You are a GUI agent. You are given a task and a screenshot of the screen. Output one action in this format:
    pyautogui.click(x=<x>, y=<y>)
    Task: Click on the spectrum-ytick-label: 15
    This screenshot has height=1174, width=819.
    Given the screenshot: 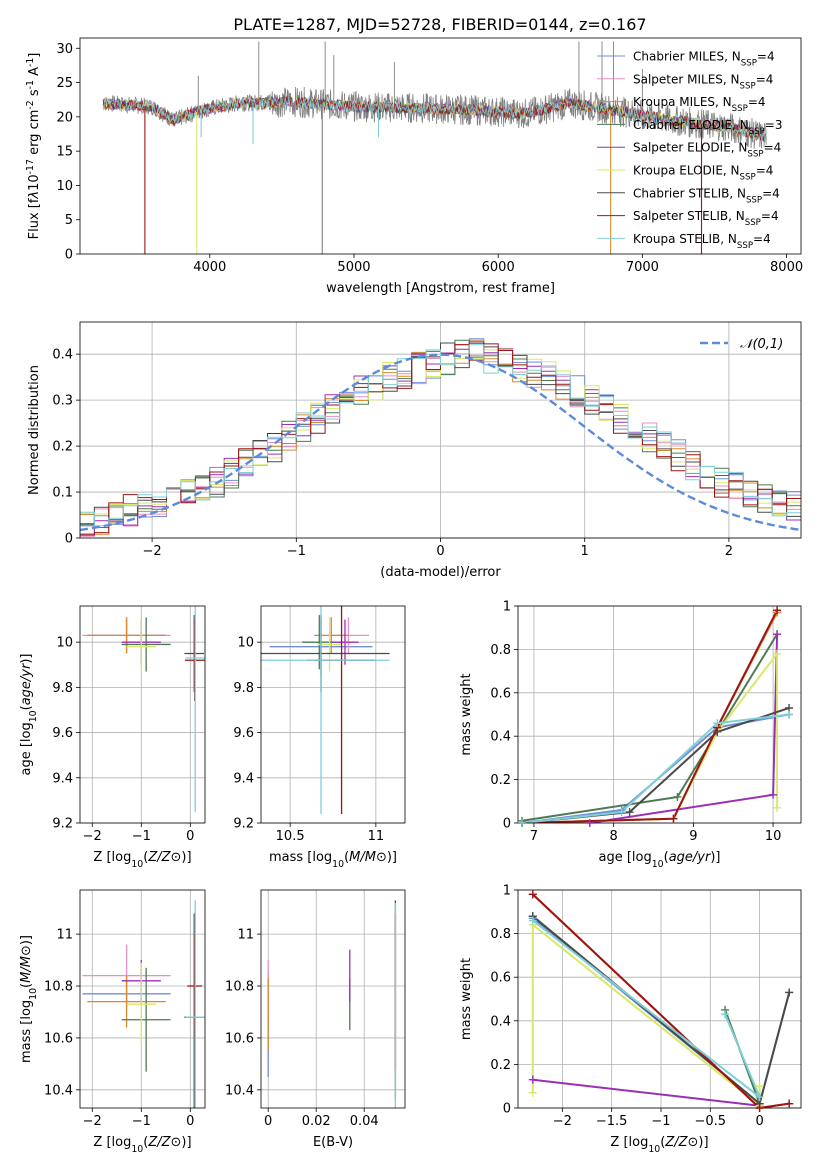 What is the action you would take?
    pyautogui.click(x=64, y=152)
    